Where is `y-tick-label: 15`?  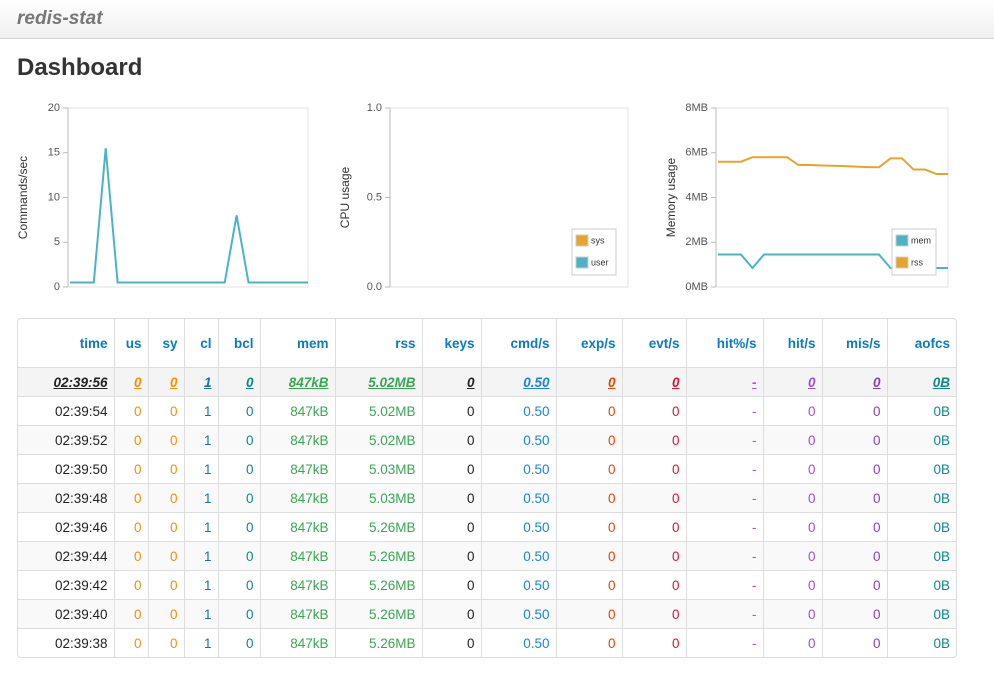 y-tick-label: 15 is located at coordinates (54, 153).